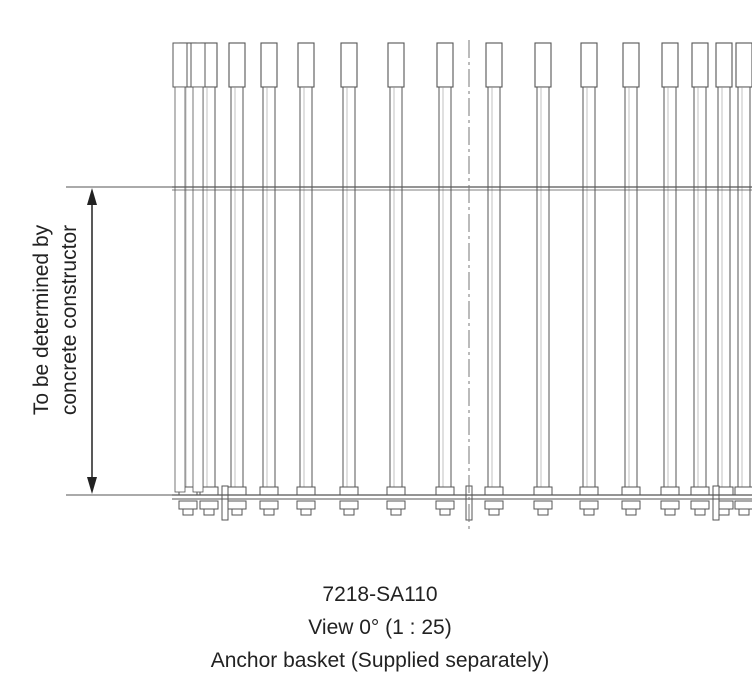 The width and height of the screenshot is (752, 683). I want to click on dimension-label-line1: To be determined by, so click(41, 320).